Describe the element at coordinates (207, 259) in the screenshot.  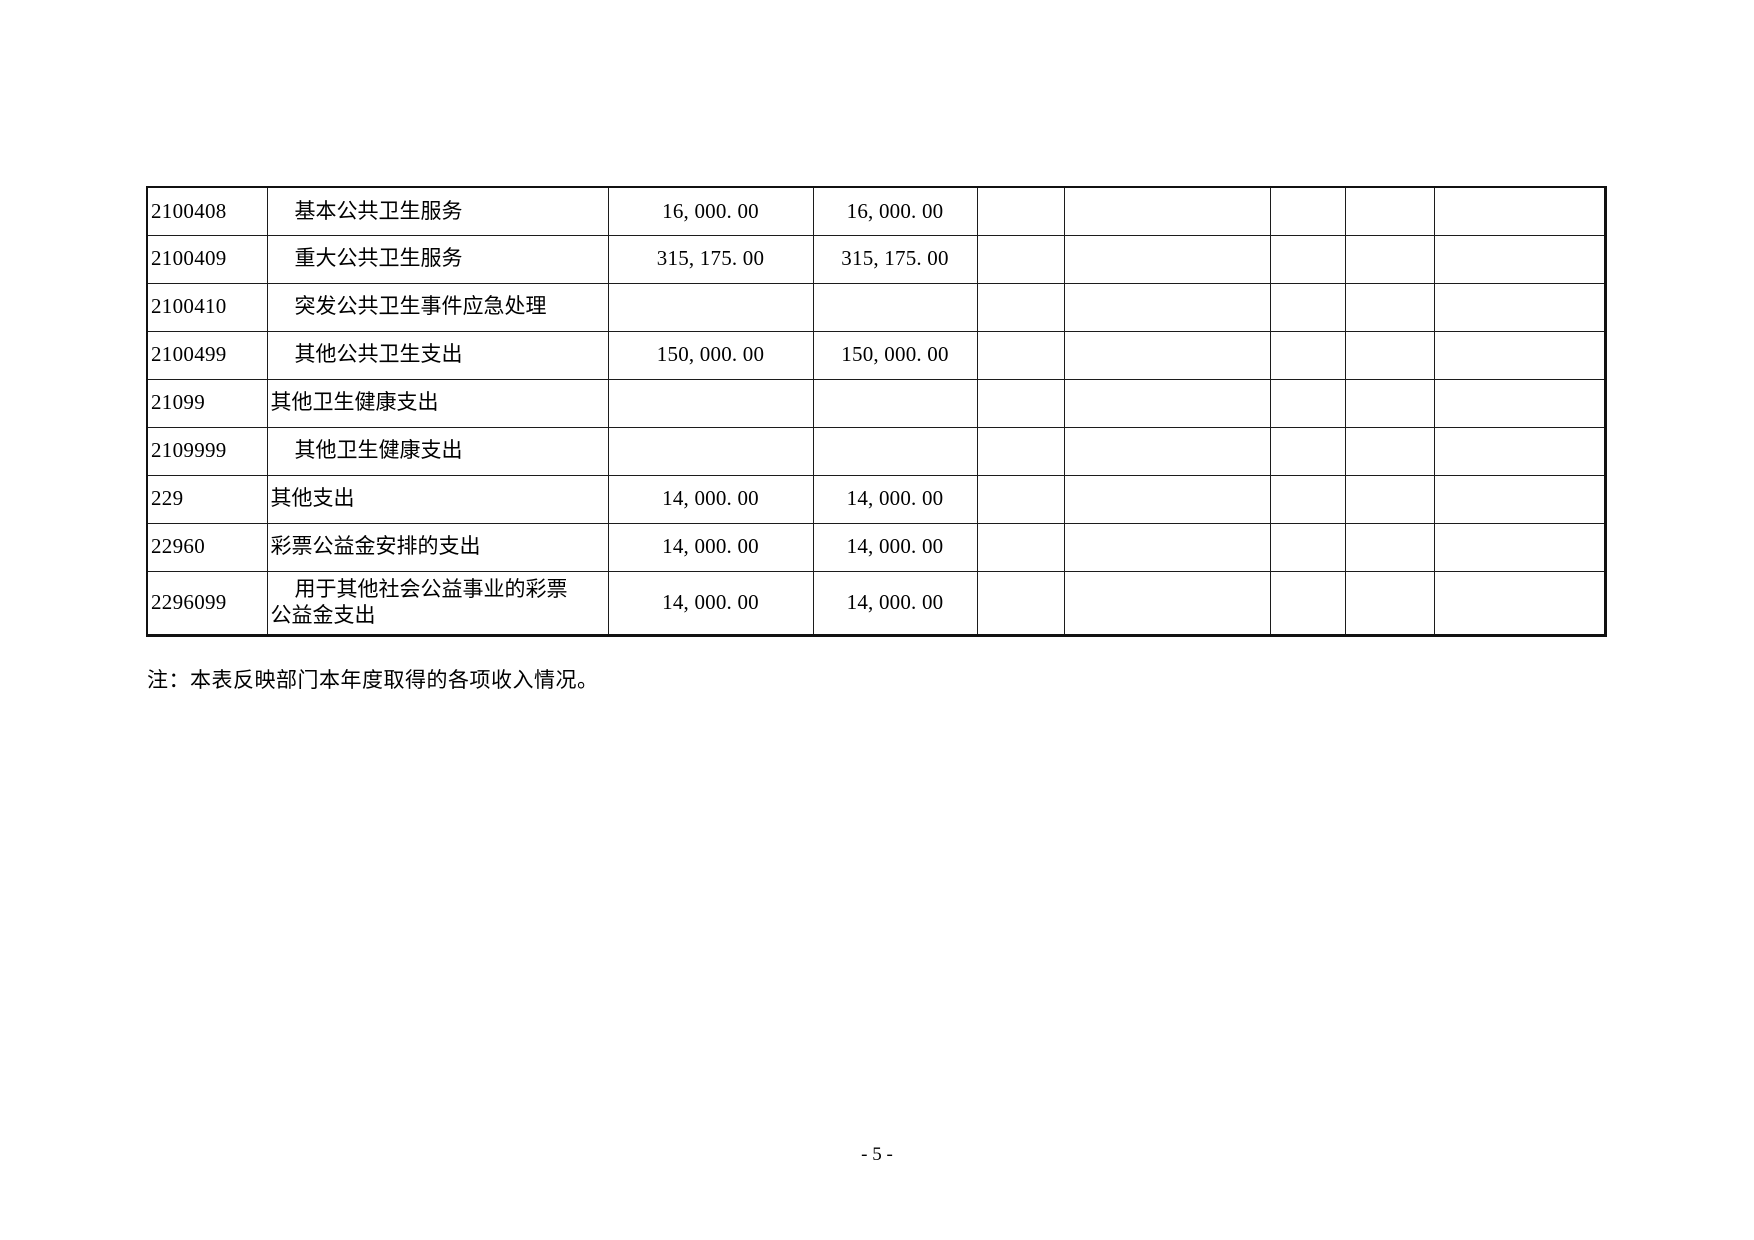
I see `row-code: 2100409` at that location.